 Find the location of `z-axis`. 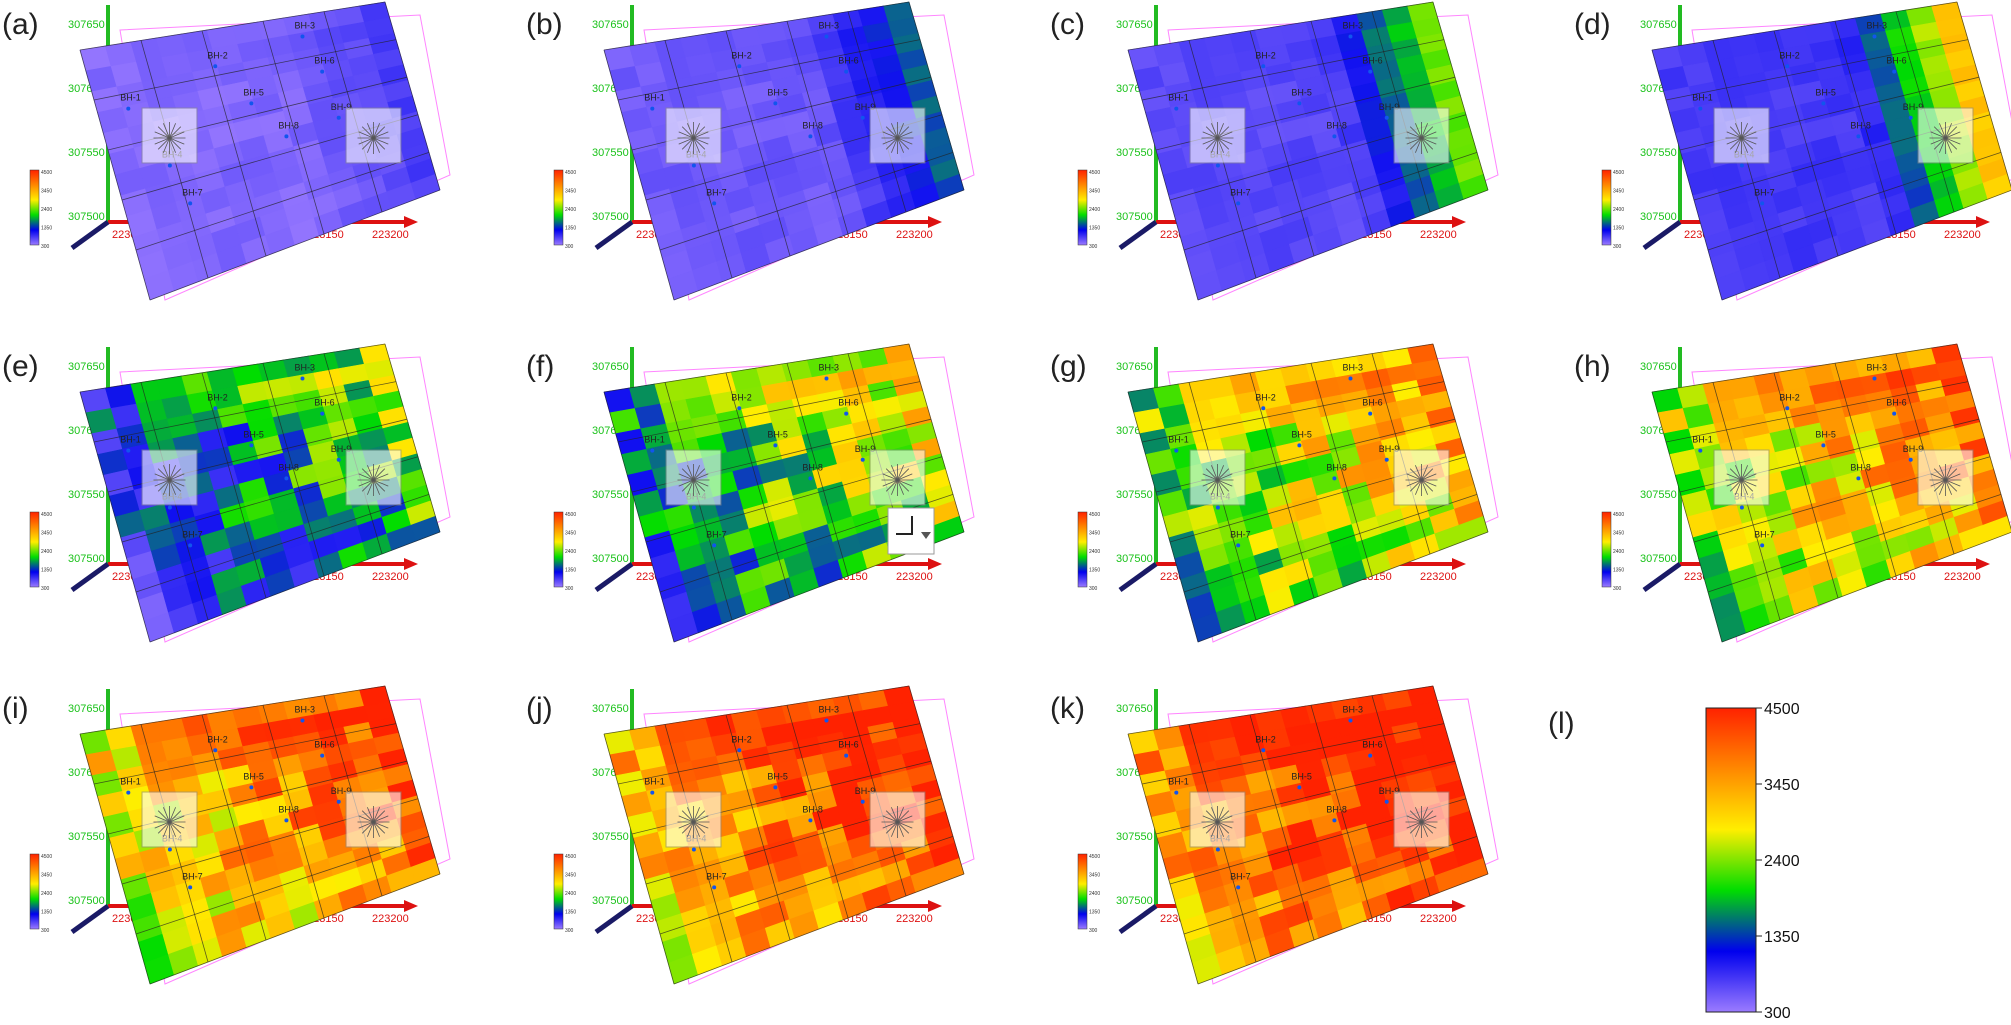

z-axis is located at coordinates (90, 919).